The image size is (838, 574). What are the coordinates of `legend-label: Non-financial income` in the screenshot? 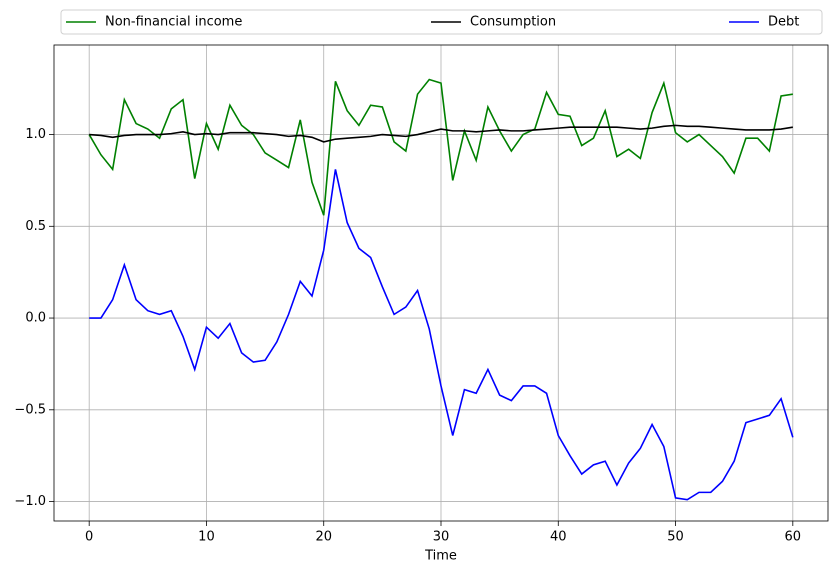 It's located at (173, 22).